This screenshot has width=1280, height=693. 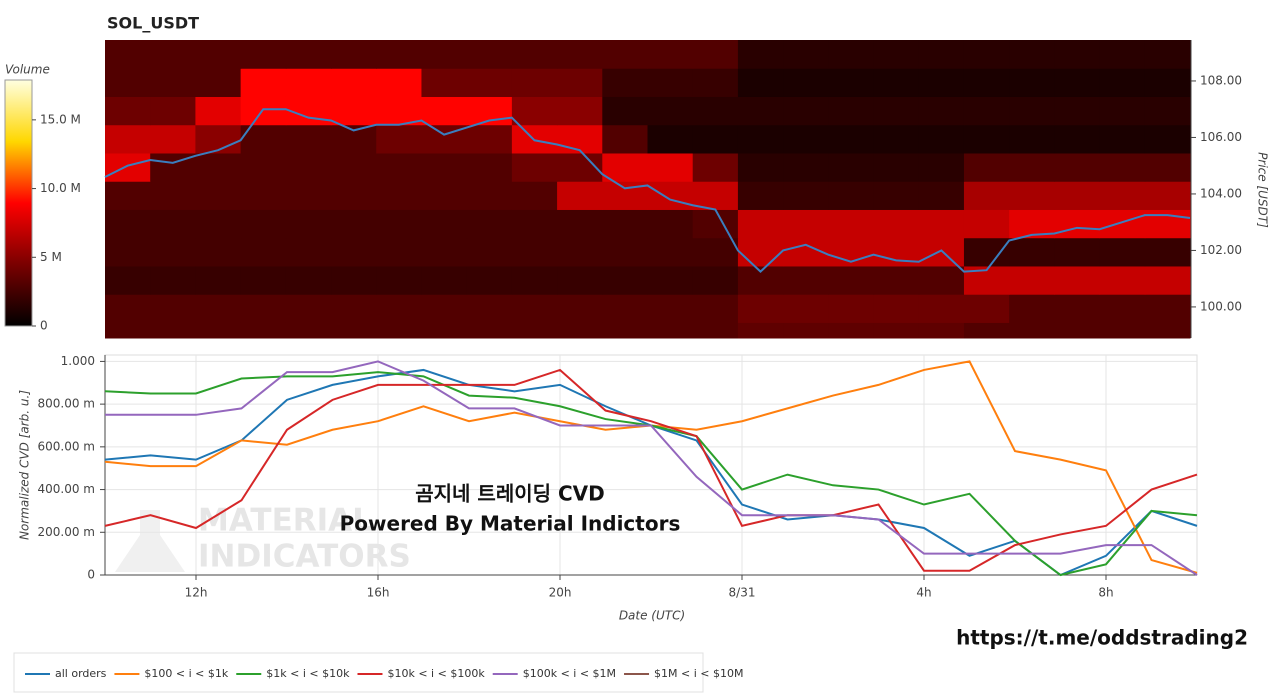 What do you see at coordinates (60, 188) in the screenshot?
I see `colorbar-tick-label: 10.0 M` at bounding box center [60, 188].